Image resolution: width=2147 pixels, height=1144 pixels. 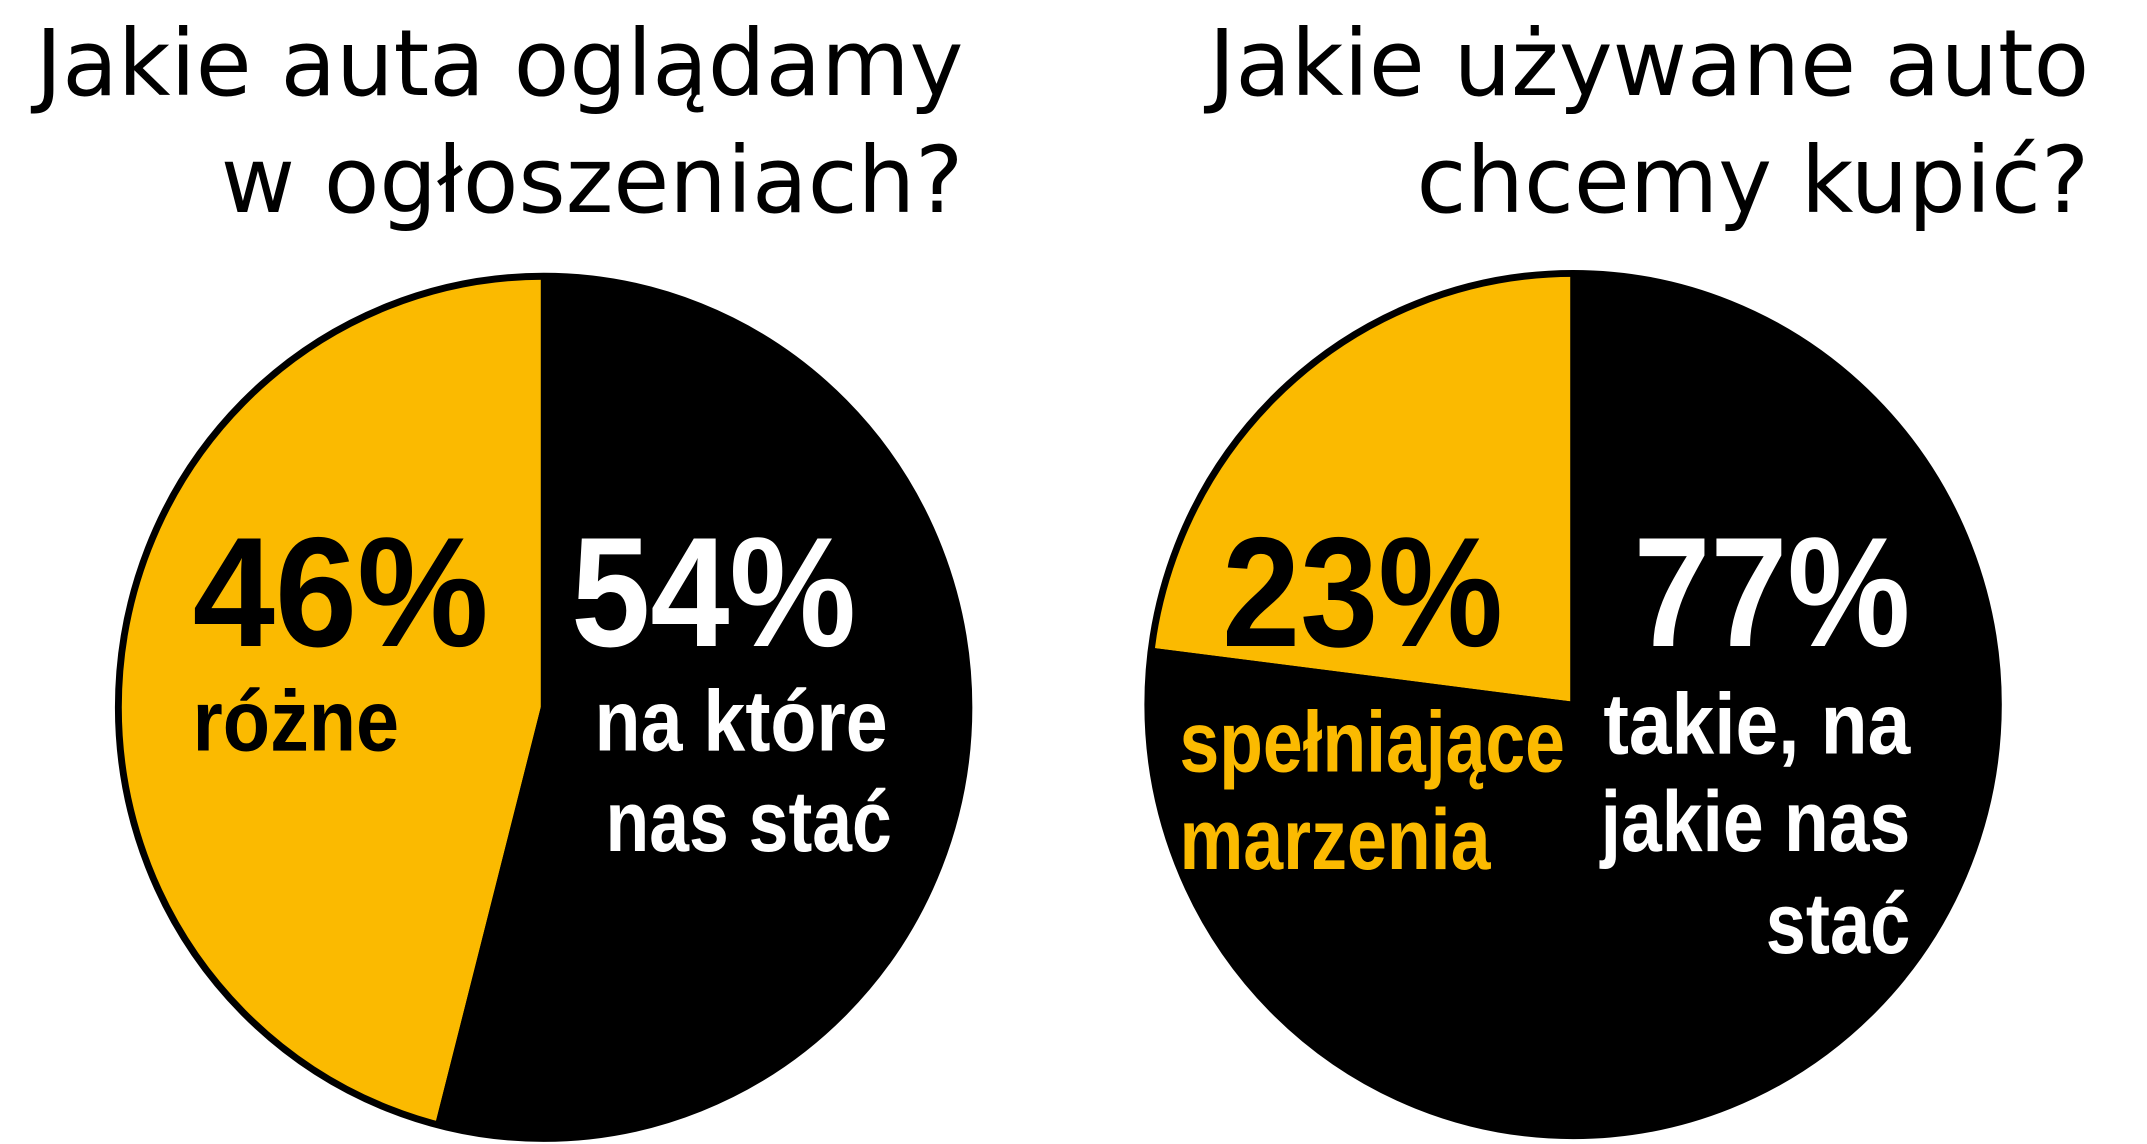 What do you see at coordinates (592, 180) in the screenshot?
I see `chart-left-title-line2: w ogłoszeniach?` at bounding box center [592, 180].